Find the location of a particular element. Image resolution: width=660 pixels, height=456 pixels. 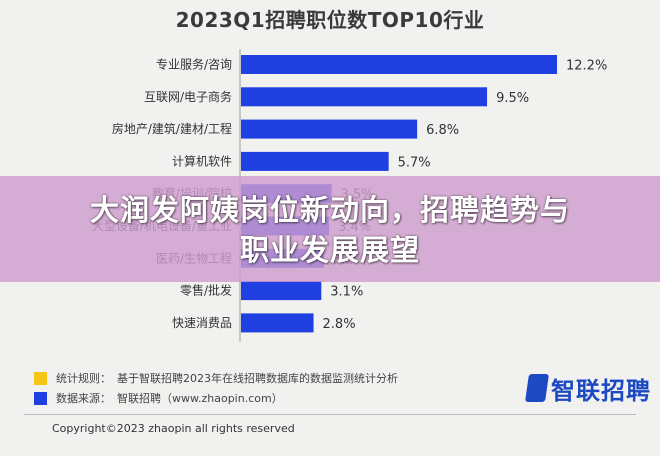

bar-value-label: 6.8% is located at coordinates (442, 130).